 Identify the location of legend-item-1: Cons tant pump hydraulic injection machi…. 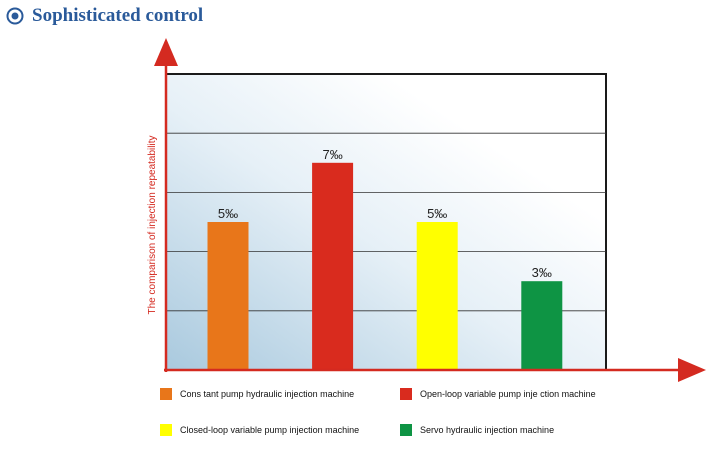
(257, 394).